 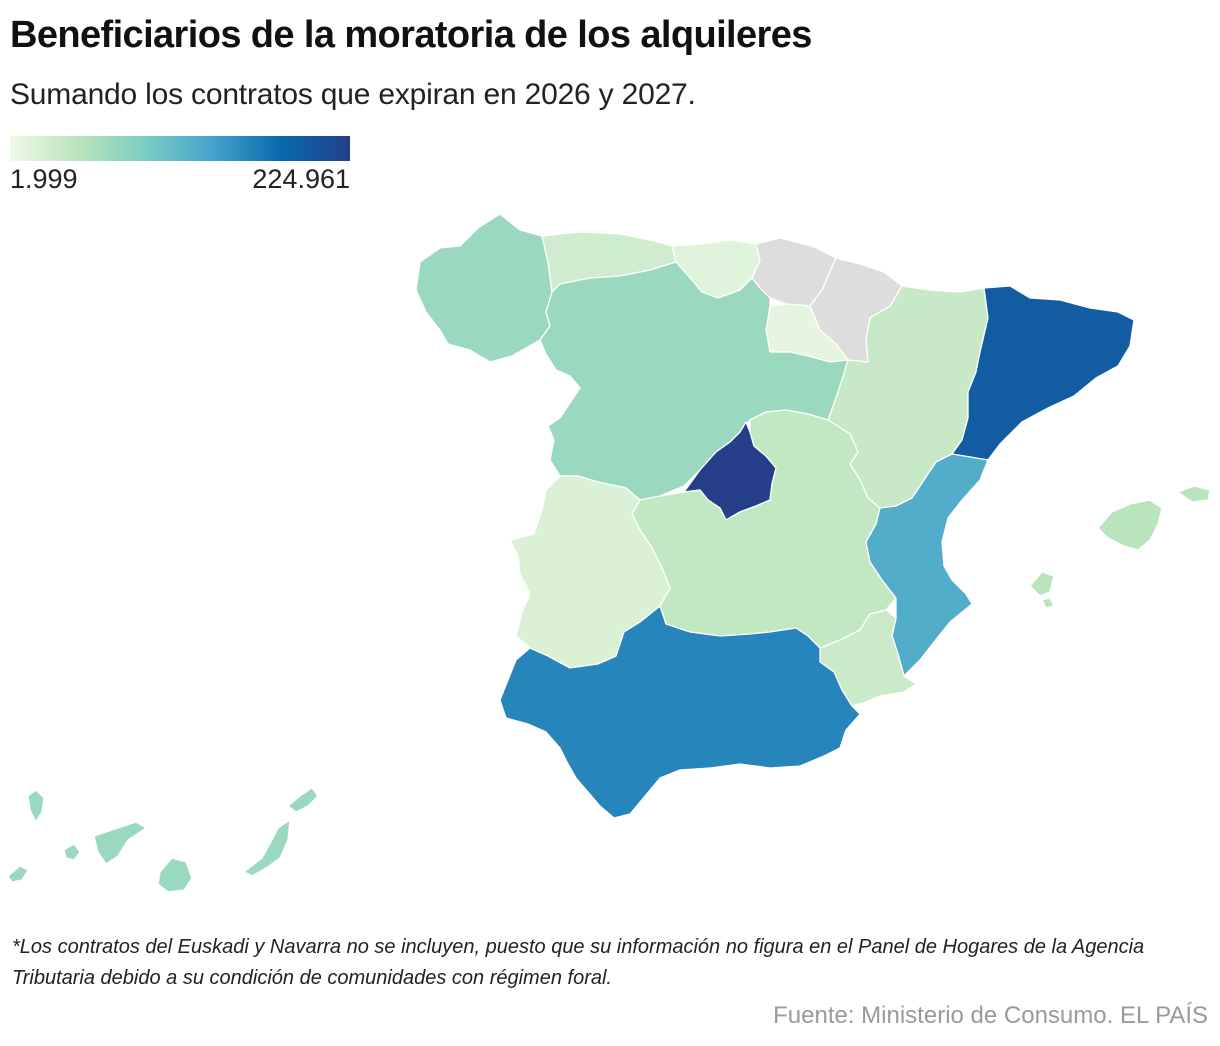 What do you see at coordinates (180, 166) in the screenshot?
I see `color-legend: 1.999 224.961` at bounding box center [180, 166].